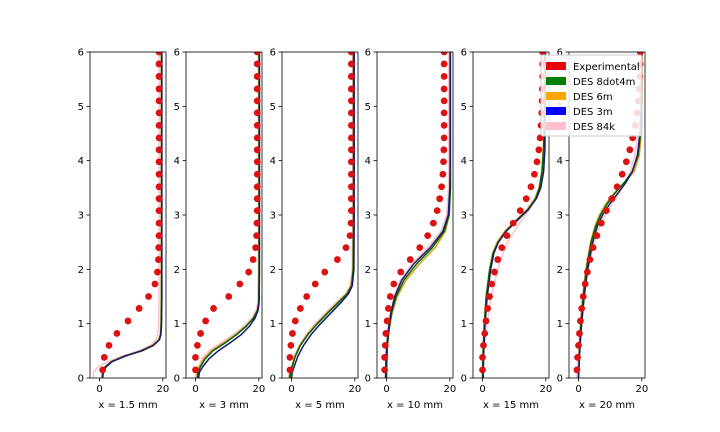  Describe the element at coordinates (593, 112) in the screenshot. I see `legend-label: DES 3m` at that location.